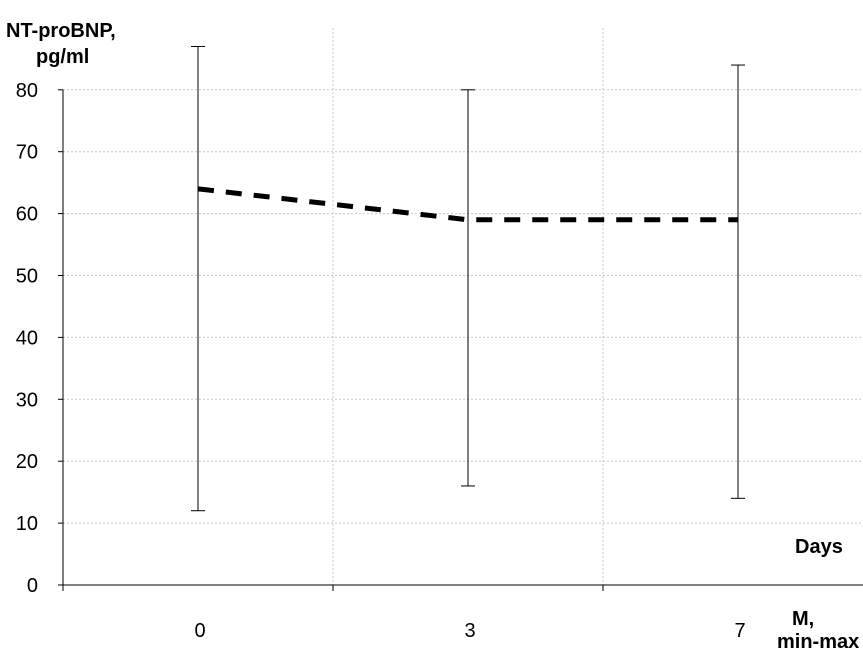  I want to click on y-tick-label: 30, so click(27, 400).